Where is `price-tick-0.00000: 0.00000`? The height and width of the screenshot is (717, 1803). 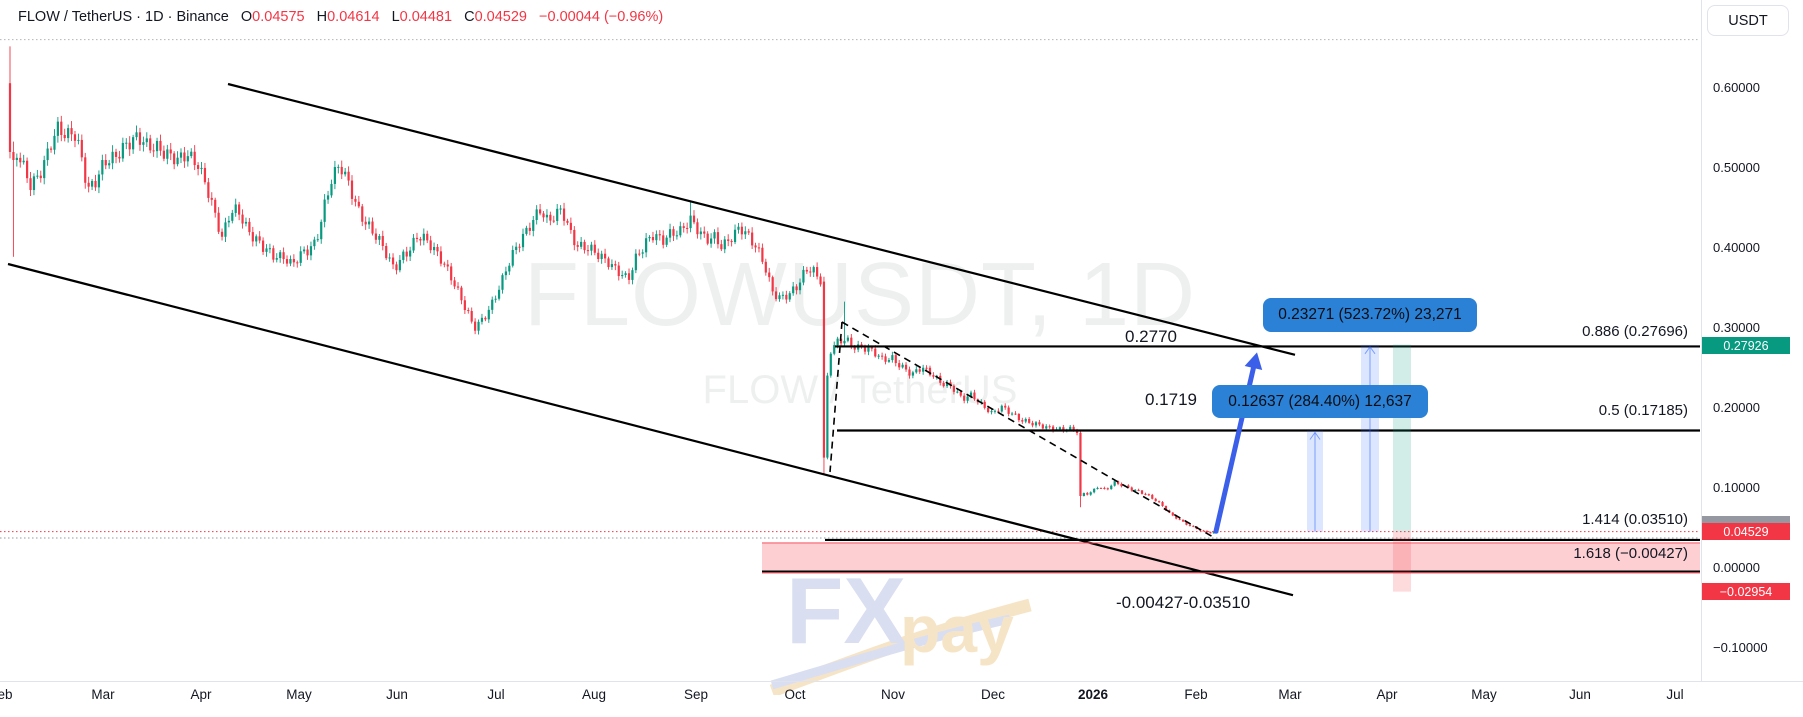
price-tick-0.00000: 0.00000 is located at coordinates (1736, 567).